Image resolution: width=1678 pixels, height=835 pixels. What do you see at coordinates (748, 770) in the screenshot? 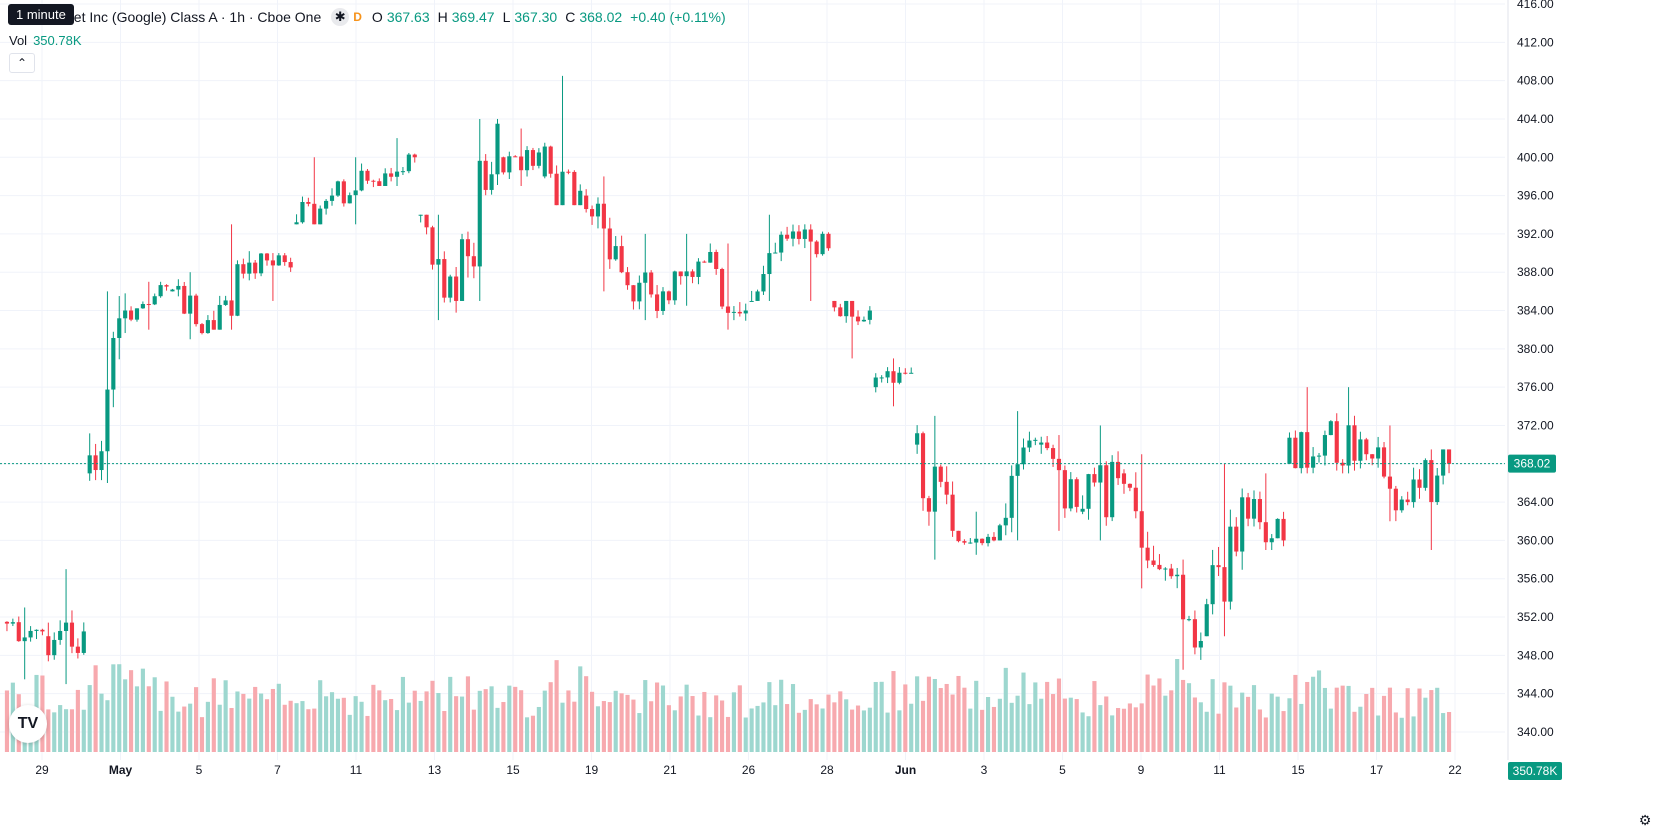
I see `time-axis: 29 May 5 7 11 13 15 19 21 26 28 Jun 3 5 9 11 15 17 22` at bounding box center [748, 770].